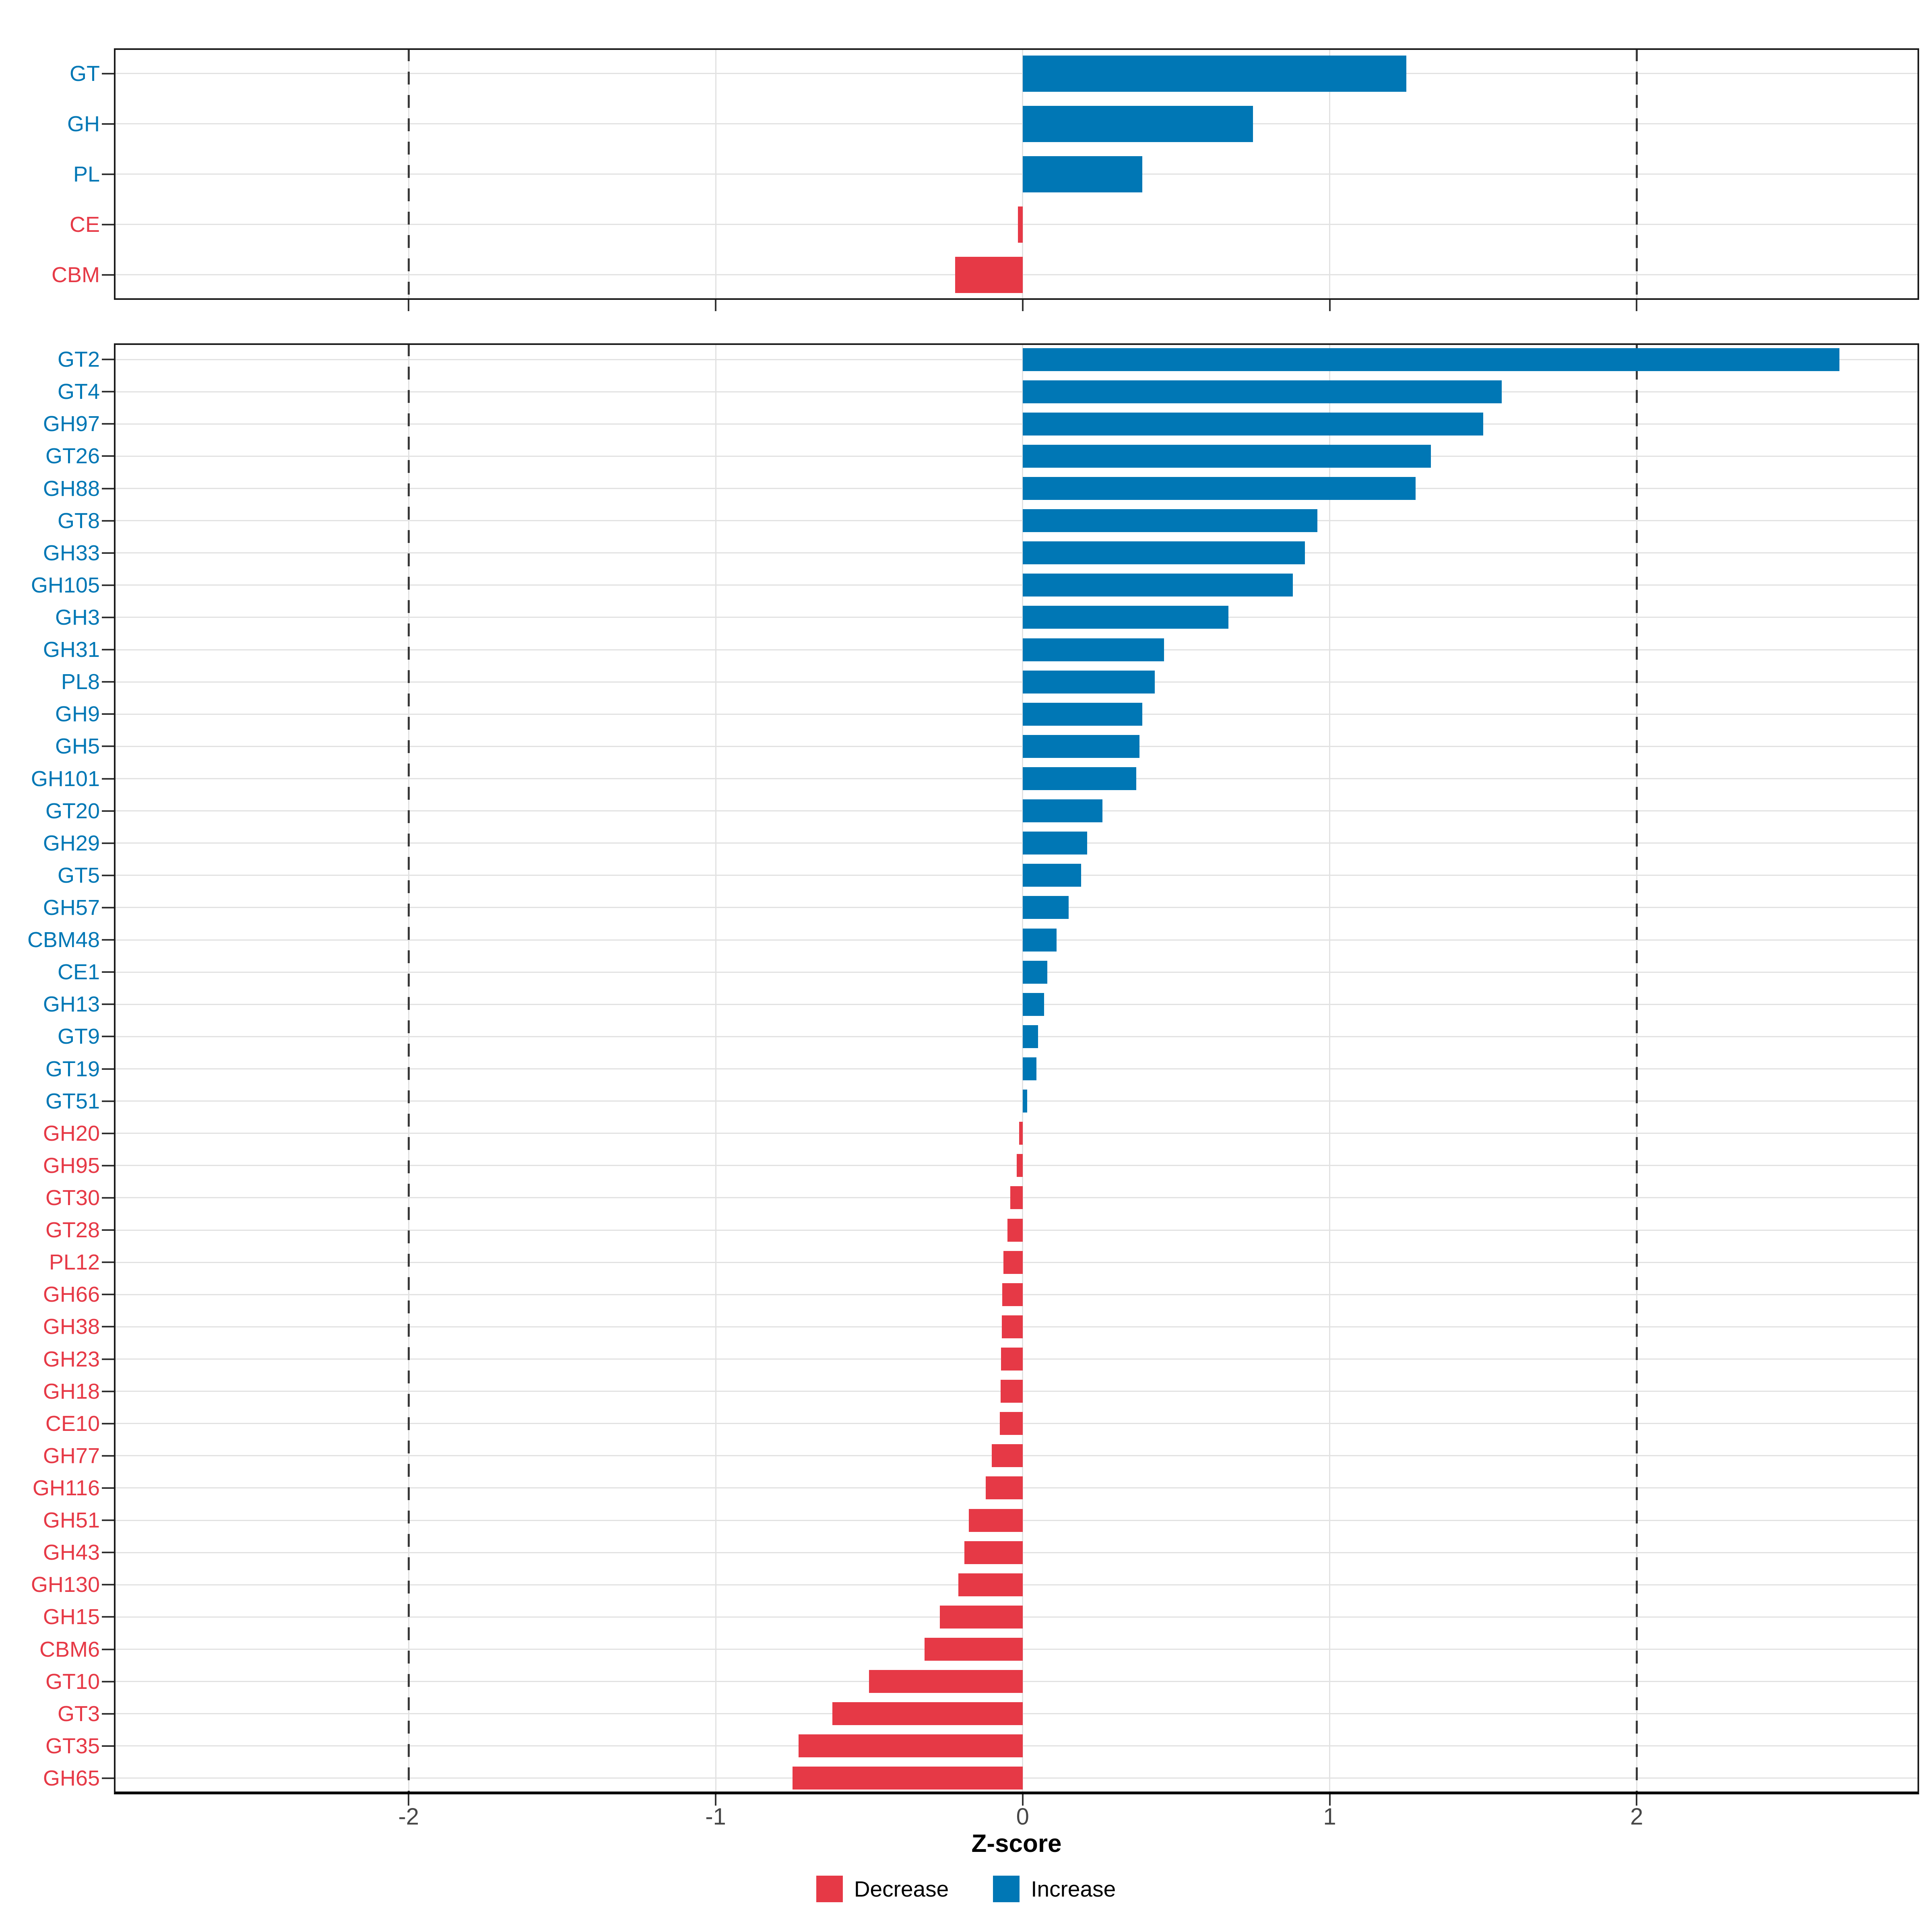 The width and height of the screenshot is (1932, 1932). Describe the element at coordinates (71, 1327) in the screenshot. I see `category-label-GH38: GH38` at that location.